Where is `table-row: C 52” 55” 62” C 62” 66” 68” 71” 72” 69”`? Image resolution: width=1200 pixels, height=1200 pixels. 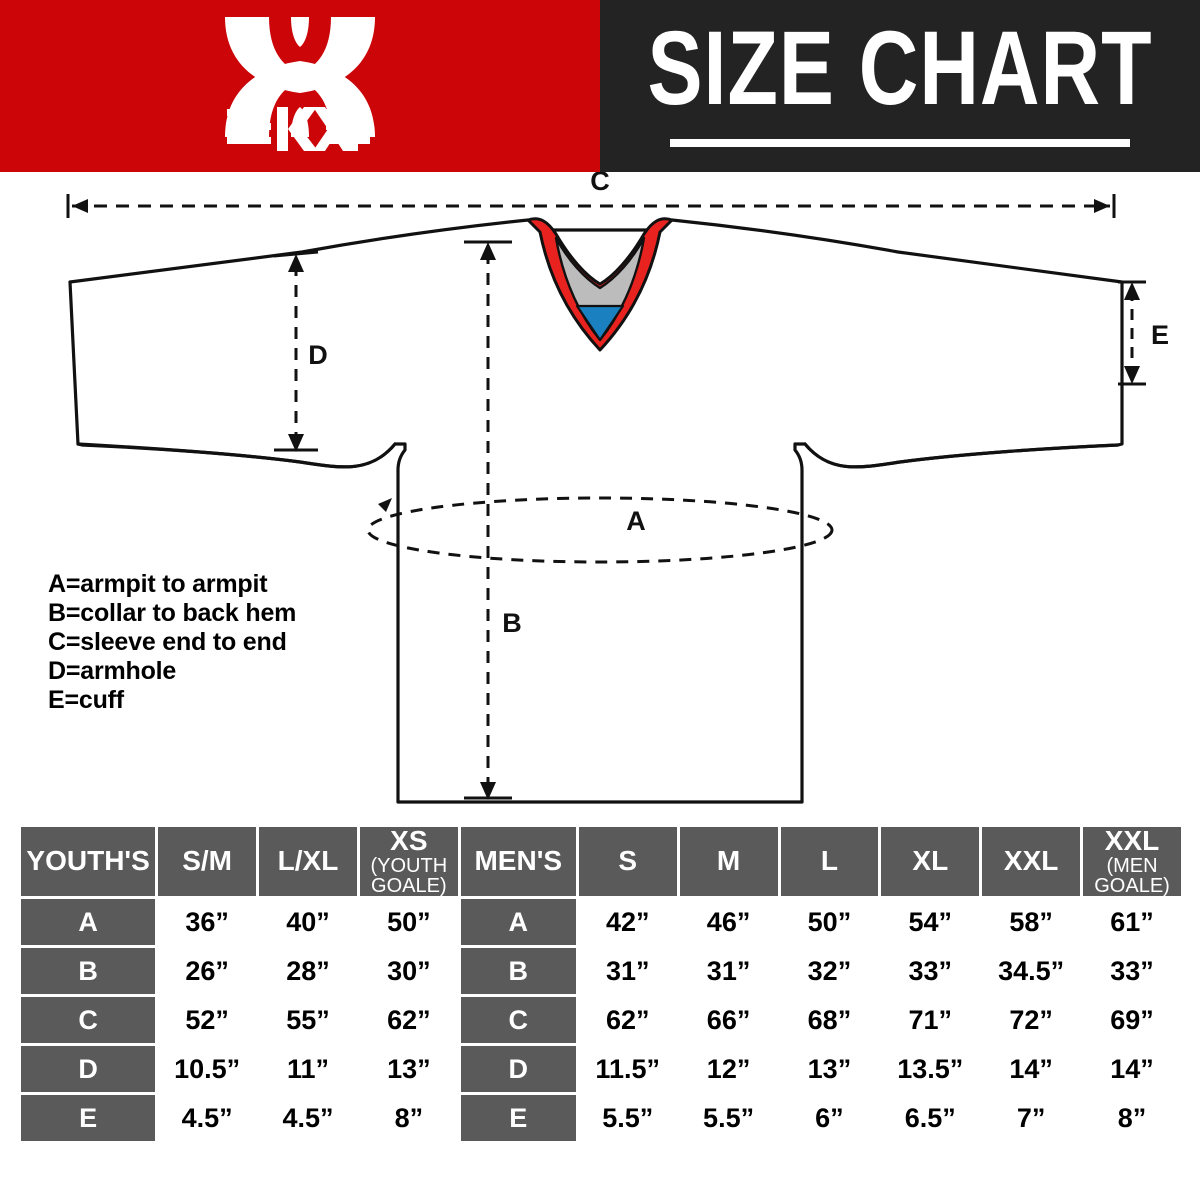
table-row: C 52” 55” 62” C 62” 66” 68” 71” 72” 69” is located at coordinates (601, 1020).